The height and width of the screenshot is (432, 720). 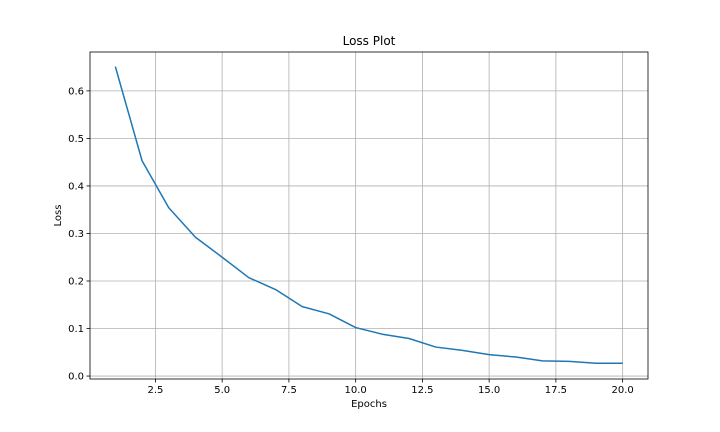 What do you see at coordinates (369, 404) in the screenshot?
I see `x-axis-label: Epochs` at bounding box center [369, 404].